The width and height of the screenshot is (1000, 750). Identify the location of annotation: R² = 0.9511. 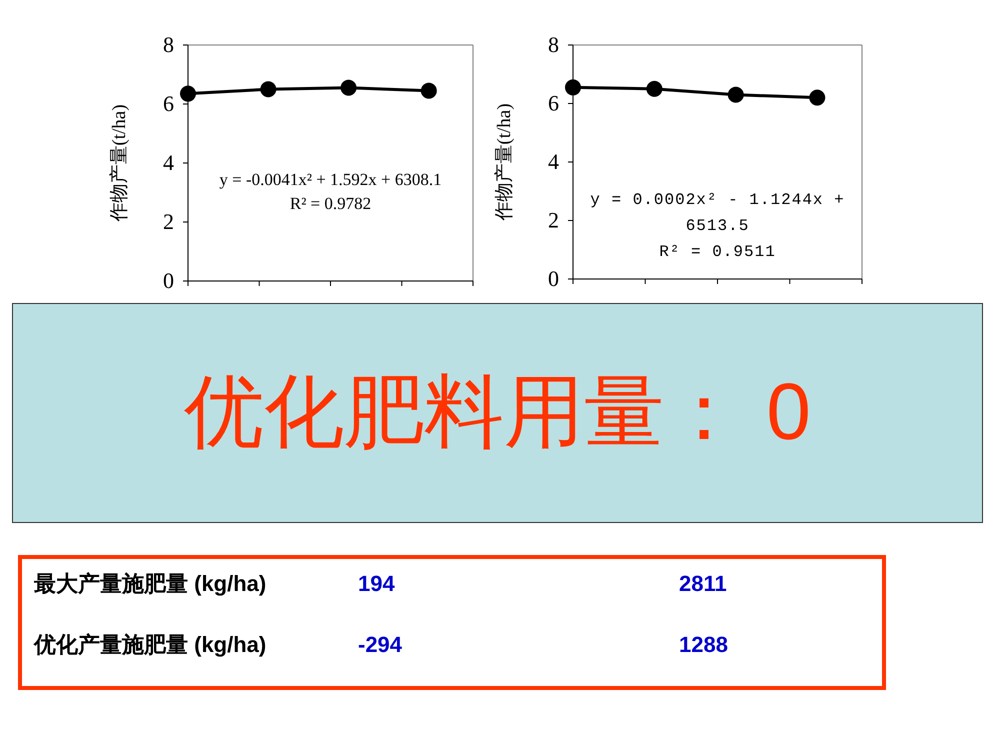
(717, 252).